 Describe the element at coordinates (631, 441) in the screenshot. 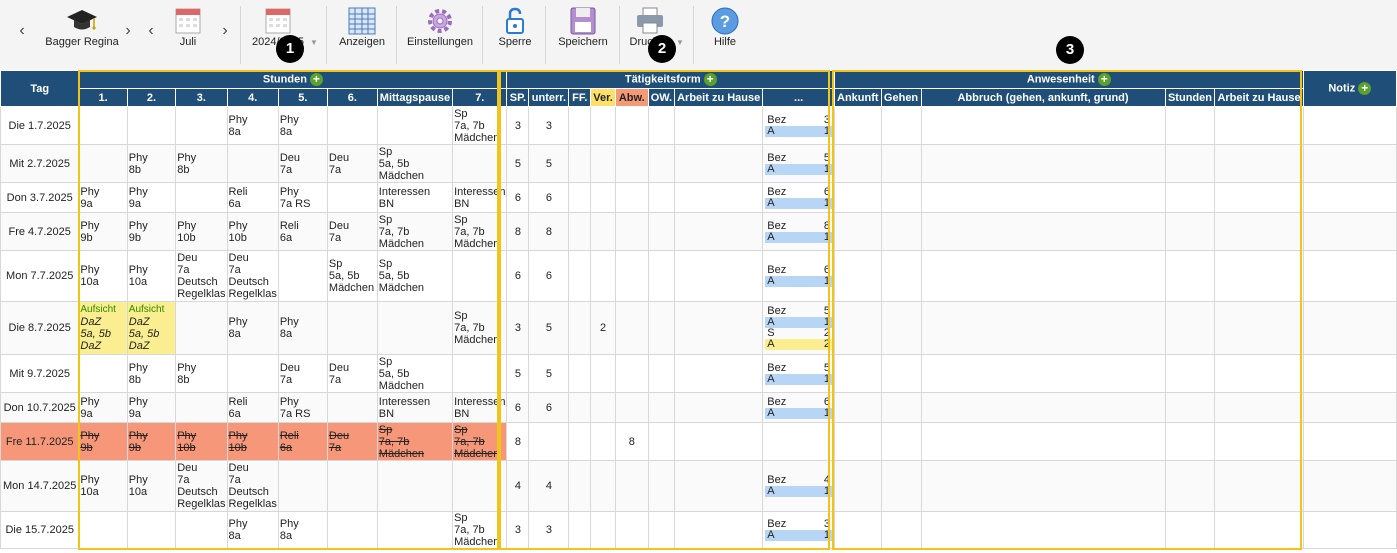

I see `activity-abw-cell: 8` at that location.